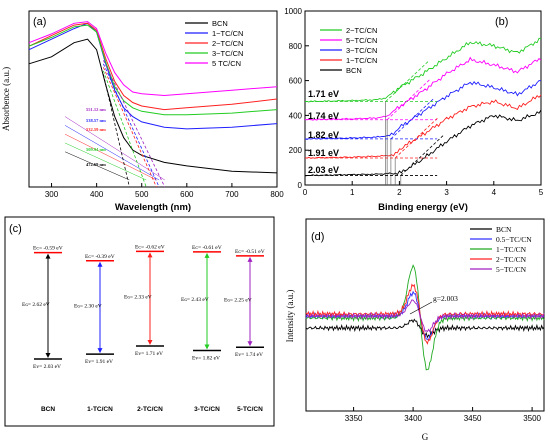 The height and width of the screenshot is (447, 550). Describe the element at coordinates (96, 129) in the screenshot. I see `annotation-532nm: 532.59 nm` at that location.